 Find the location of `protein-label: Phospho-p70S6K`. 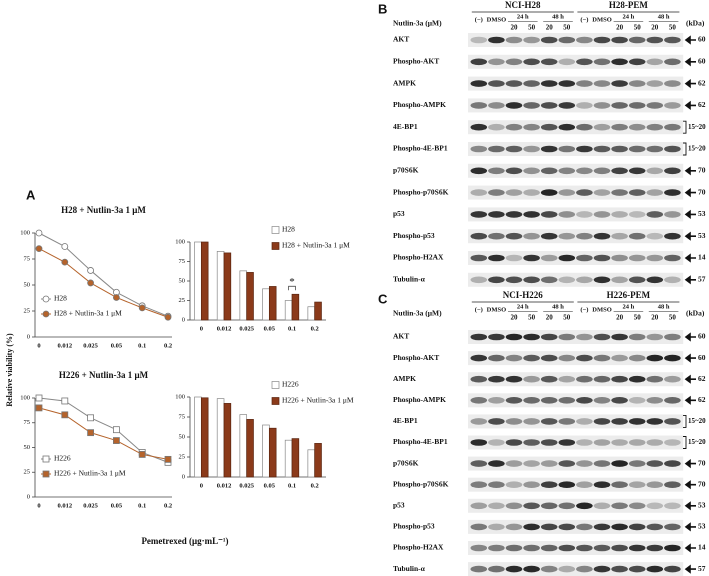

protein-label: Phospho-p70S6K is located at coordinates (421, 483).